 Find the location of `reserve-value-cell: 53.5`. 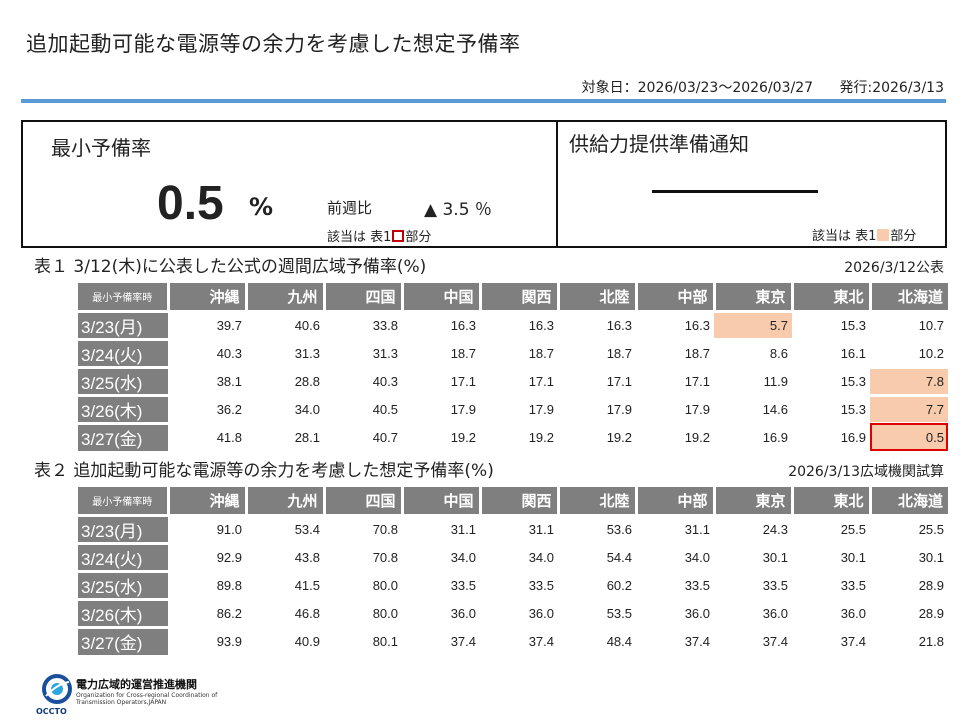

reserve-value-cell: 53.5 is located at coordinates (597, 612).